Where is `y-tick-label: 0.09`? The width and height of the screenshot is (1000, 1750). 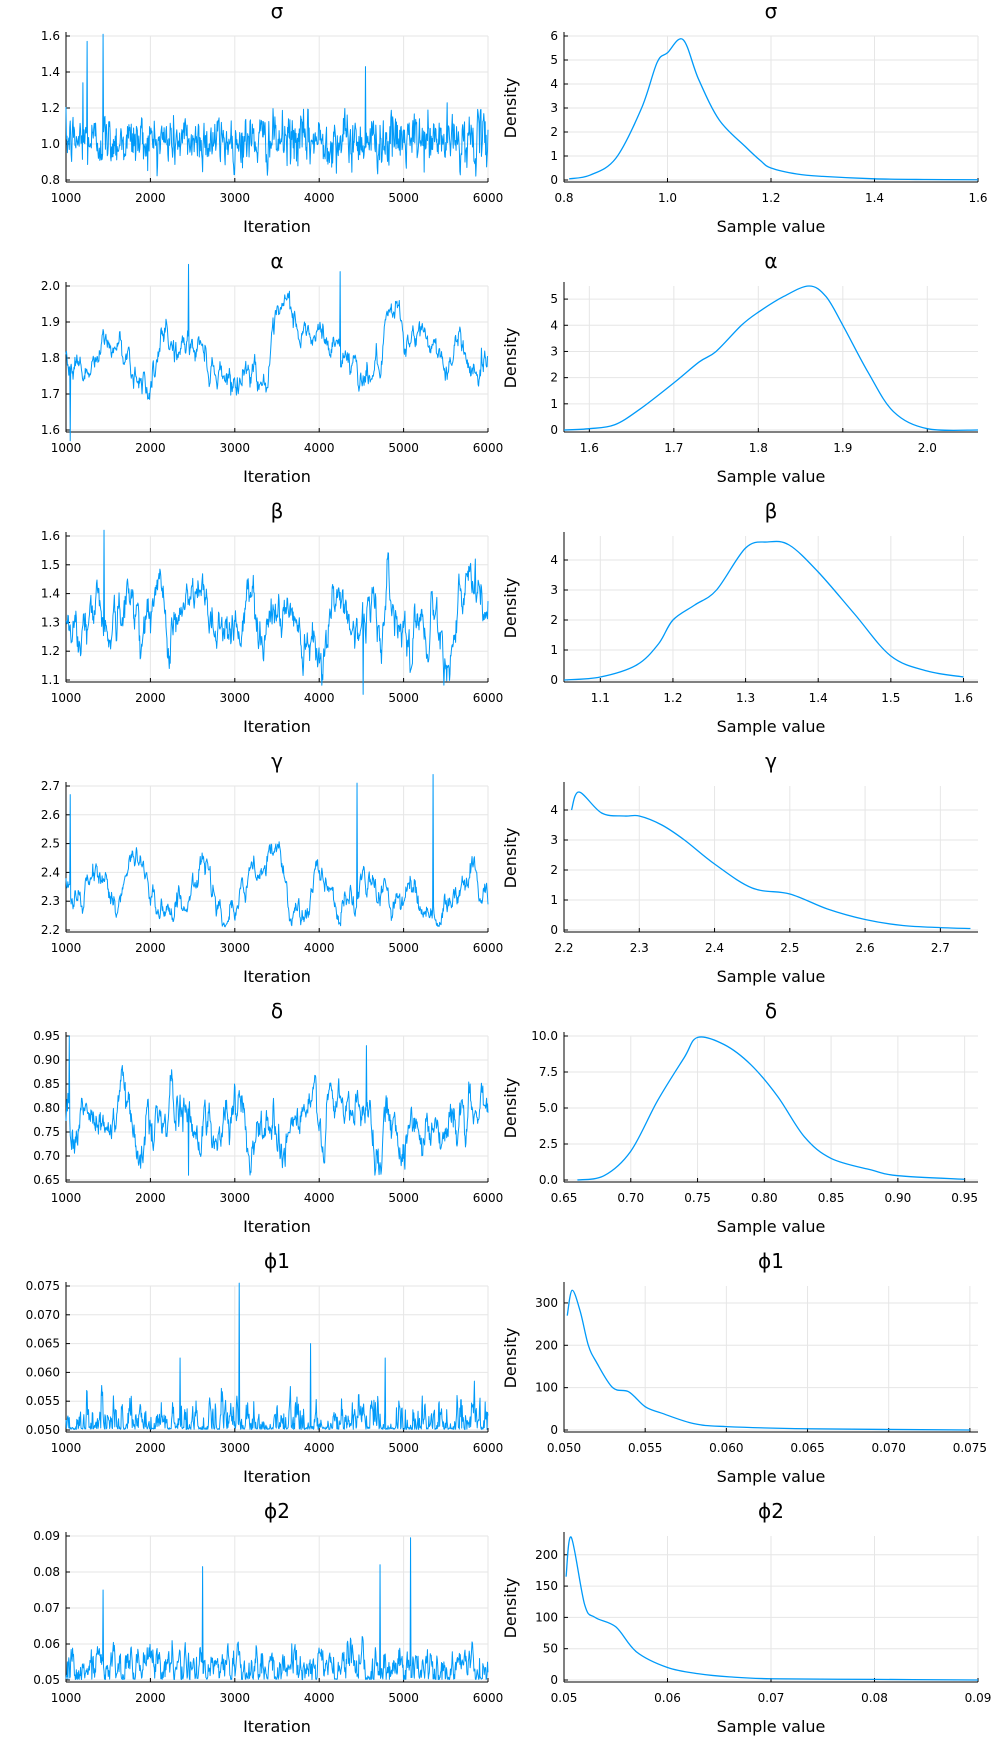
y-tick-label: 0.09 is located at coordinates (46, 1536).